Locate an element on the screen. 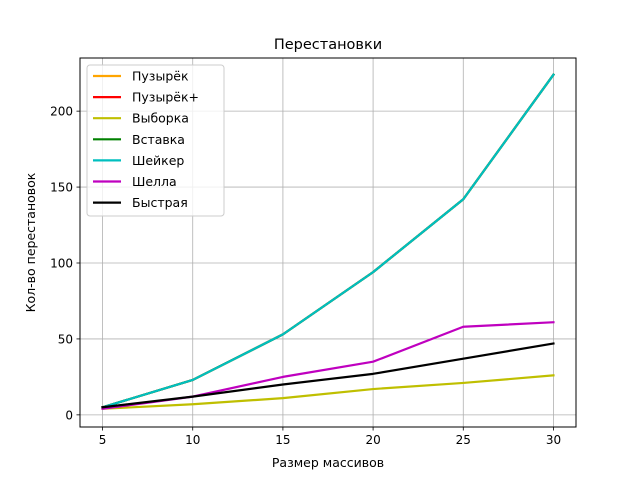 The image size is (640, 484). y-tick-label: 150 is located at coordinates (61, 188).